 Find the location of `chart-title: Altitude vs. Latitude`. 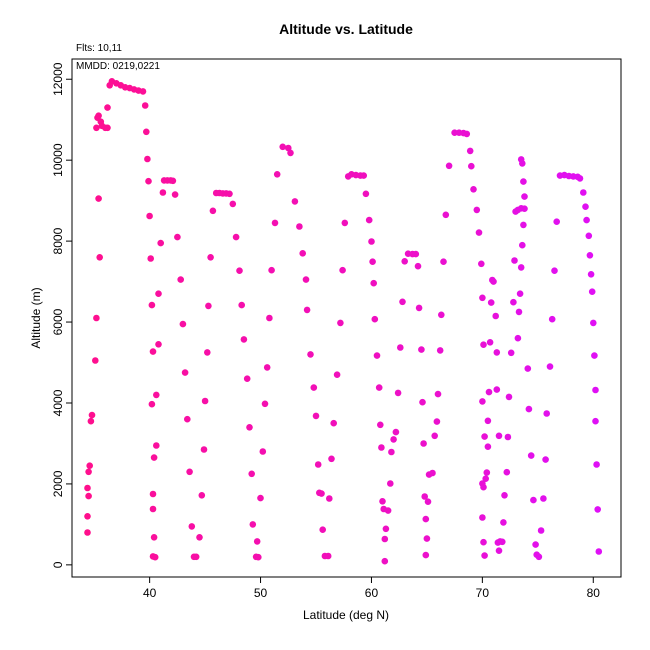

chart-title: Altitude vs. Latitude is located at coordinates (346, 29).